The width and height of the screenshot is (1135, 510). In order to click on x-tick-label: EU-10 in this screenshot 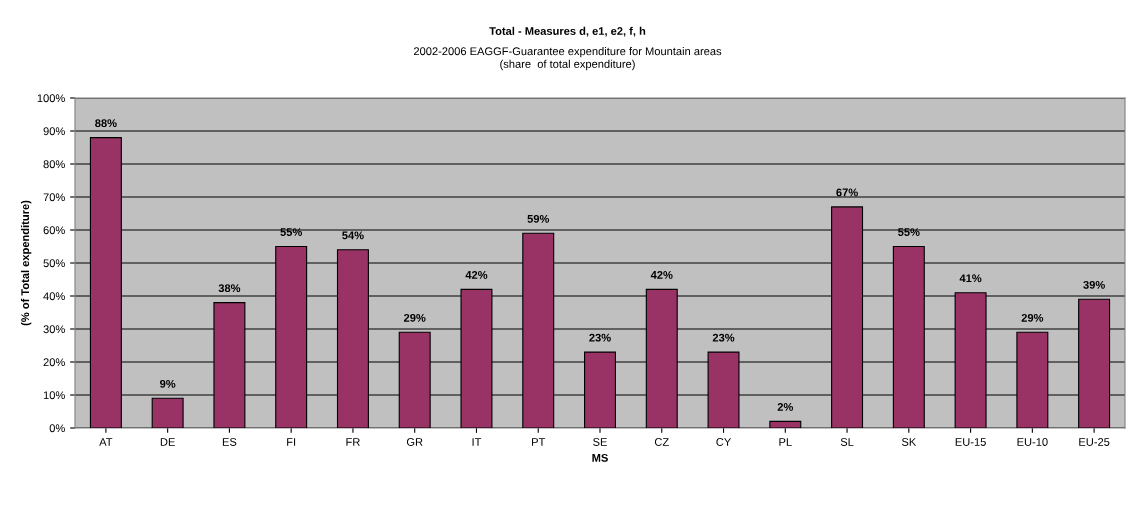, I will do `click(1032, 442)`.